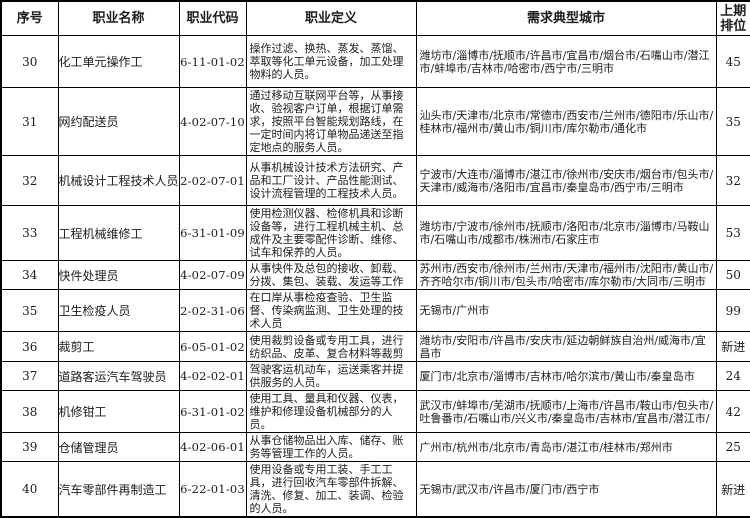  I want to click on occupation-code-cell: 4-02-07-10, so click(212, 121).